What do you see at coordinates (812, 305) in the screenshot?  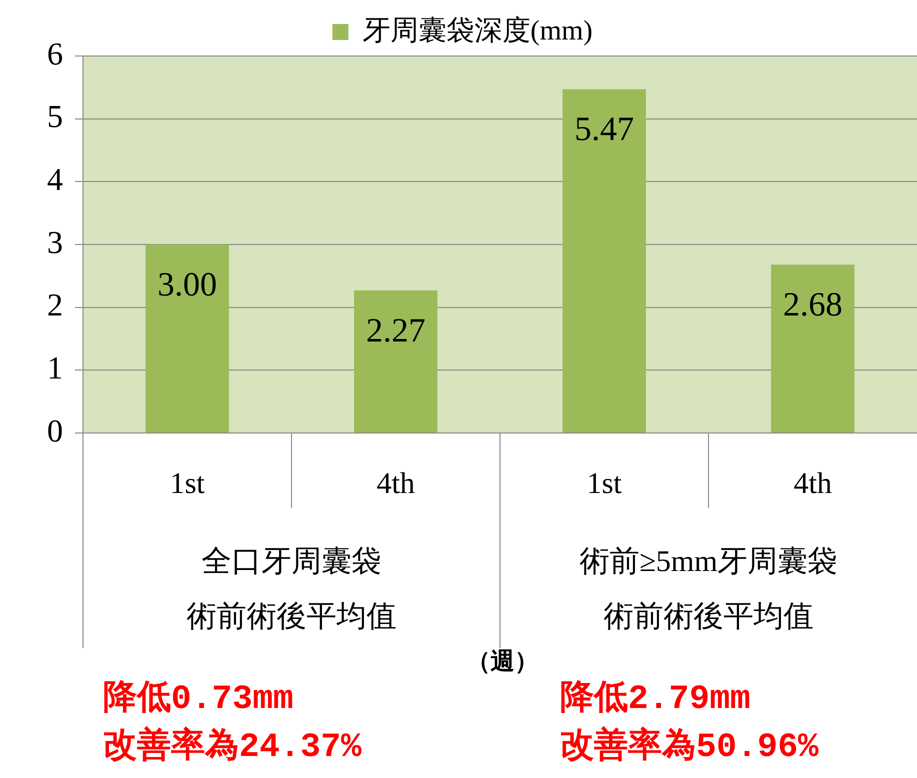 I see `data-label: 2.68` at bounding box center [812, 305].